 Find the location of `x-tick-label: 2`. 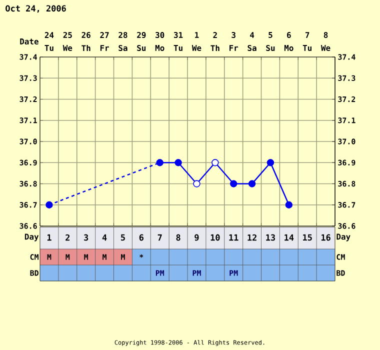

x-tick-label: 2 is located at coordinates (68, 237).